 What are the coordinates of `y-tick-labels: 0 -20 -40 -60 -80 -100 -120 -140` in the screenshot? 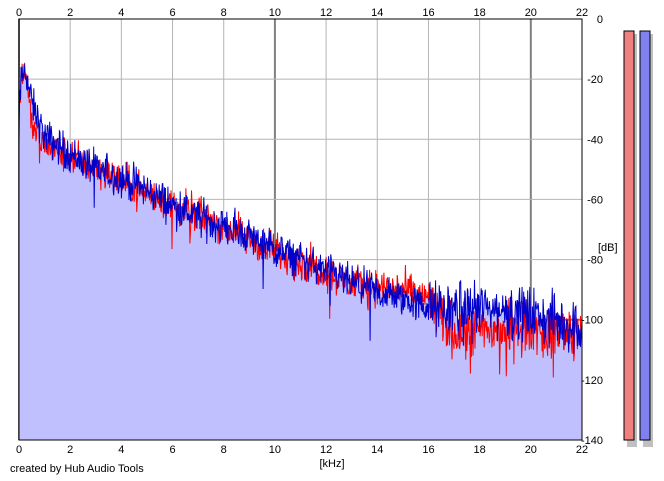 It's located at (592, 230).